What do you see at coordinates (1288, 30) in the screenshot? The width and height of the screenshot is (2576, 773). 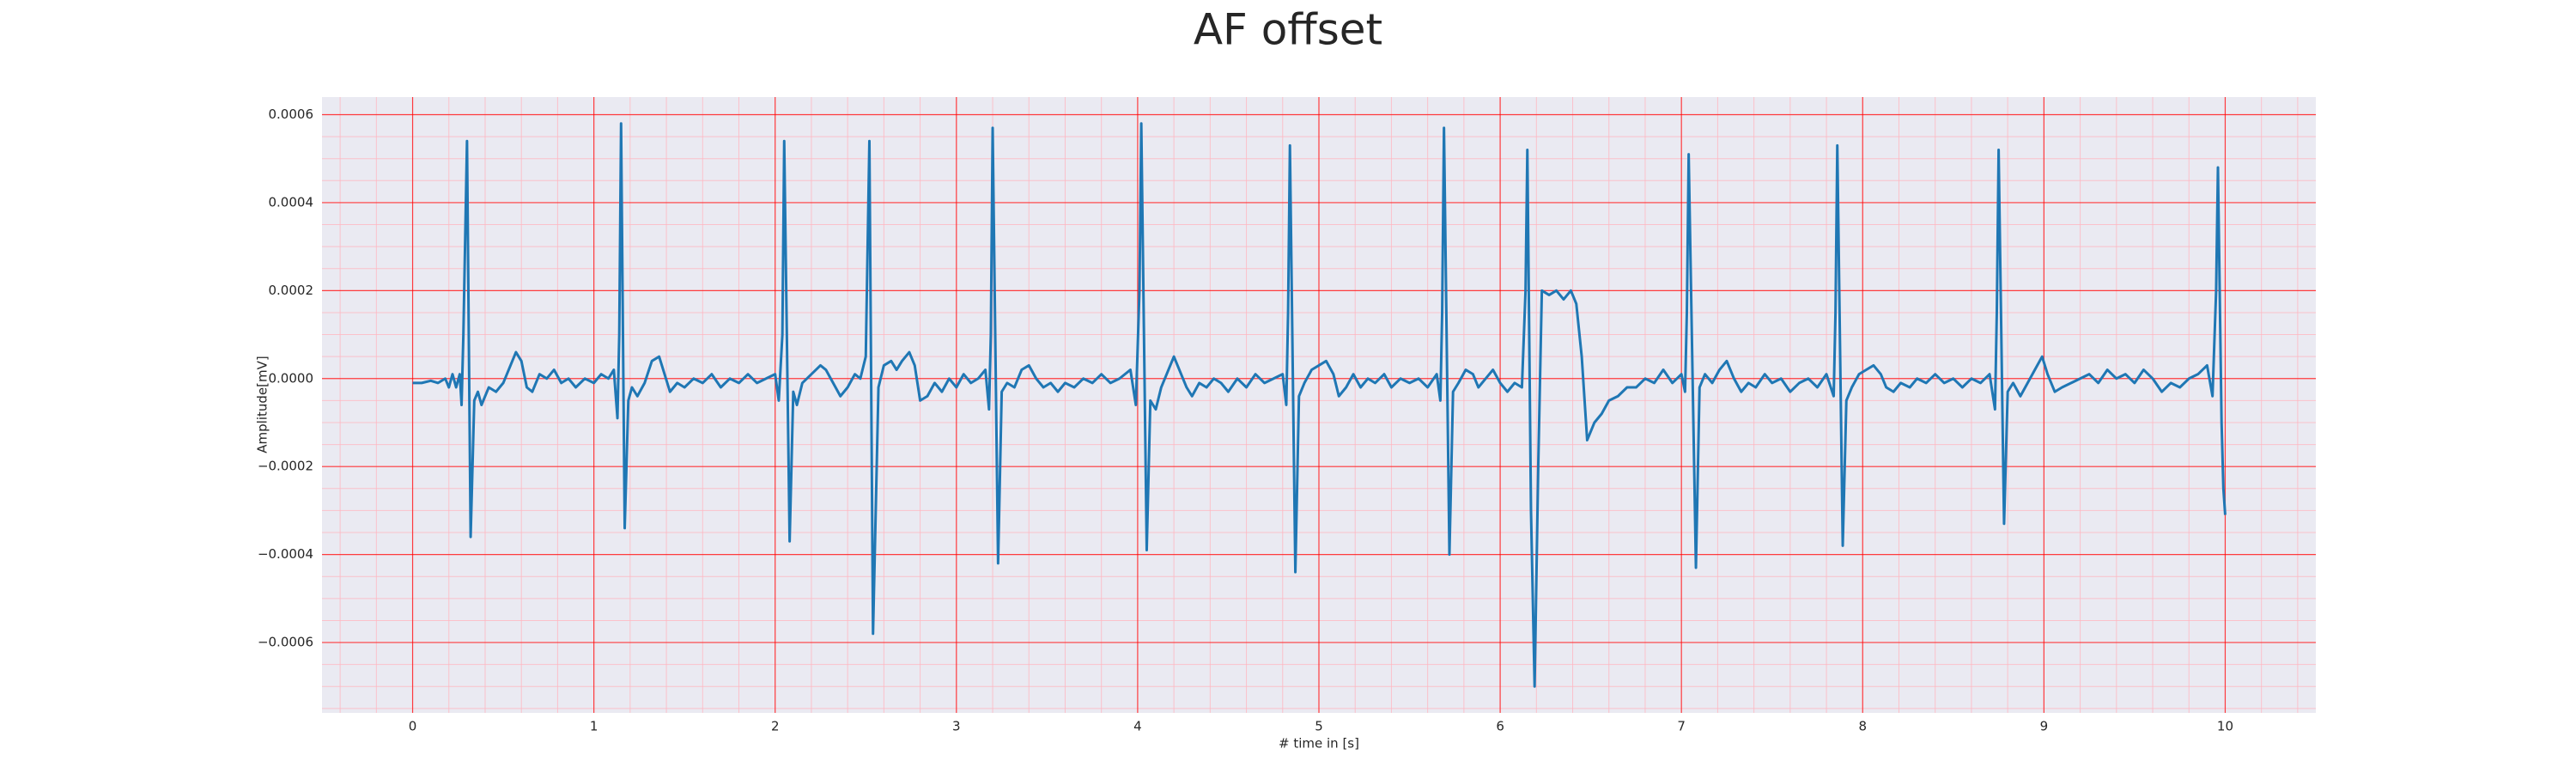 I see `chart-title: AF offset` at bounding box center [1288, 30].